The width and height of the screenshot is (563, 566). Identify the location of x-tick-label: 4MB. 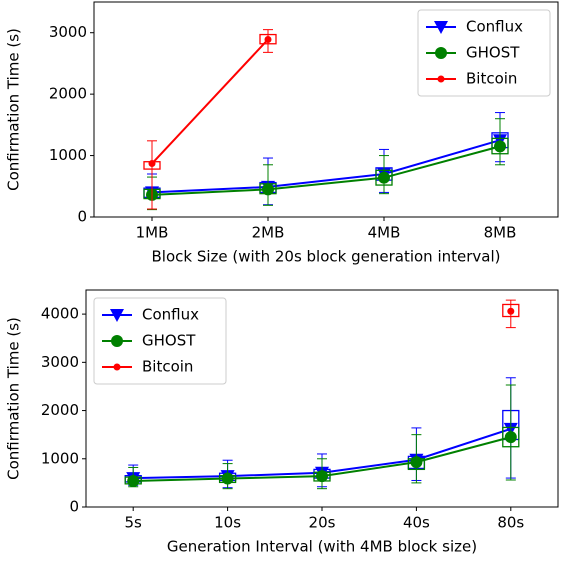
(384, 233).